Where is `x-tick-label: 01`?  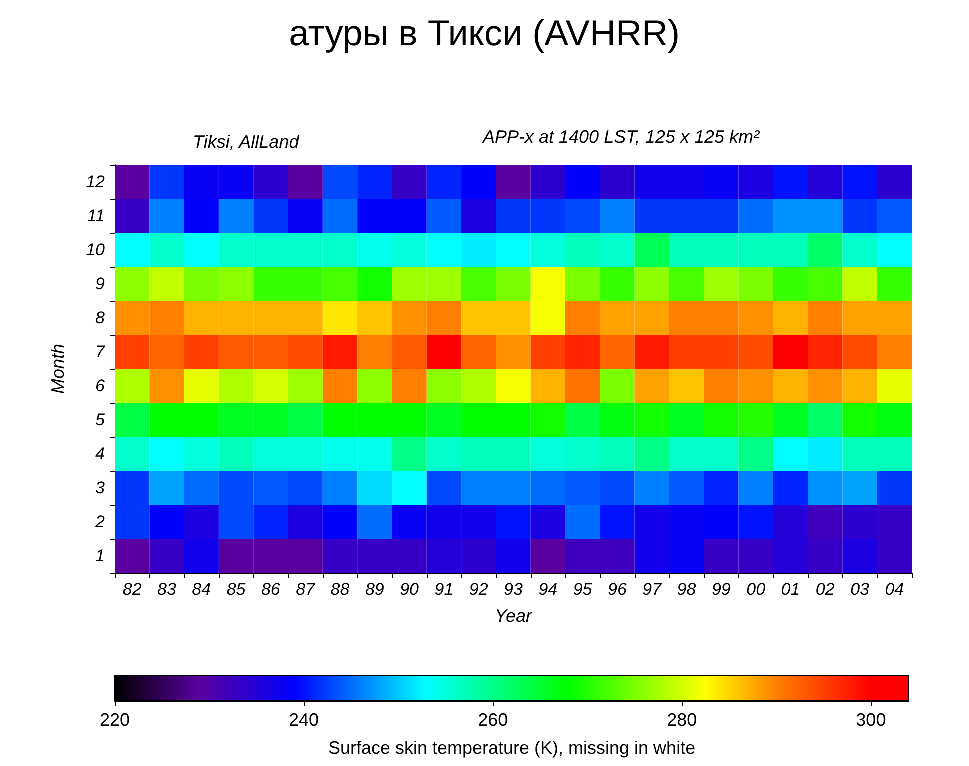 x-tick-label: 01 is located at coordinates (790, 589).